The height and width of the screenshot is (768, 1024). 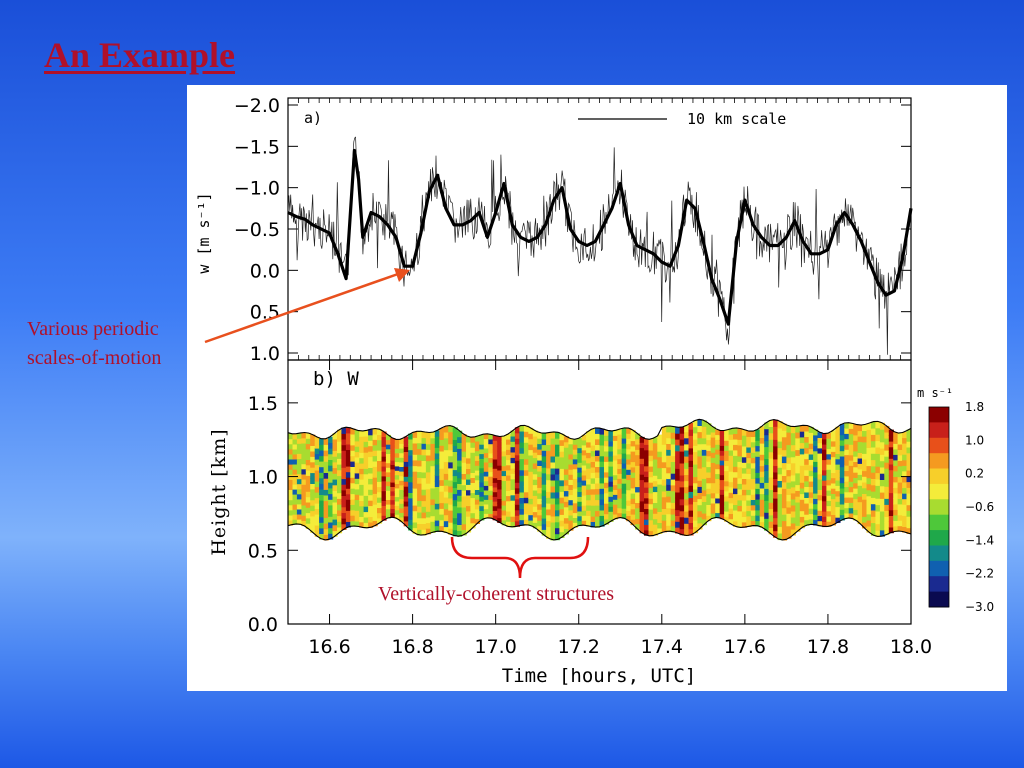 I want to click on panel-b-layer-top-contour, so click(x=599, y=429).